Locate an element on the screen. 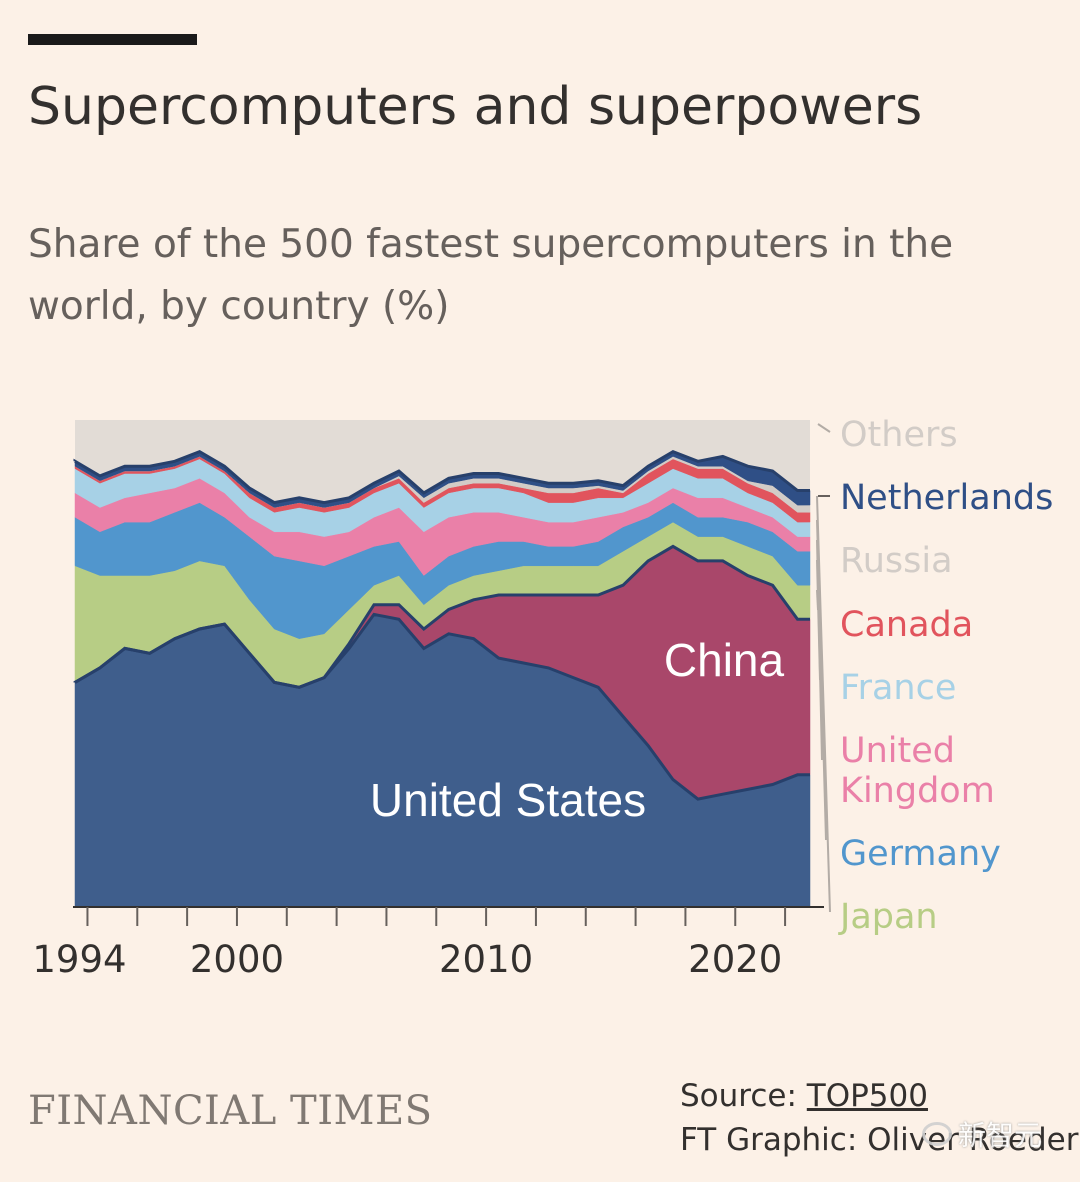  chart-title: Supercomputers and superpowers is located at coordinates (475, 107).